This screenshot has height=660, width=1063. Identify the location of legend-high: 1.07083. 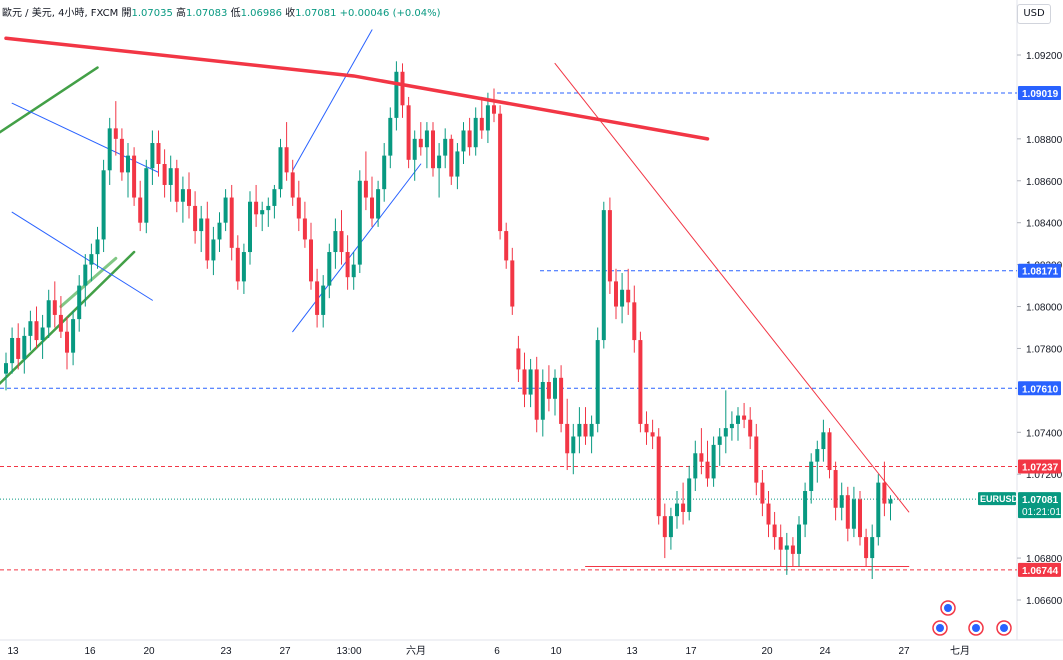
(207, 13).